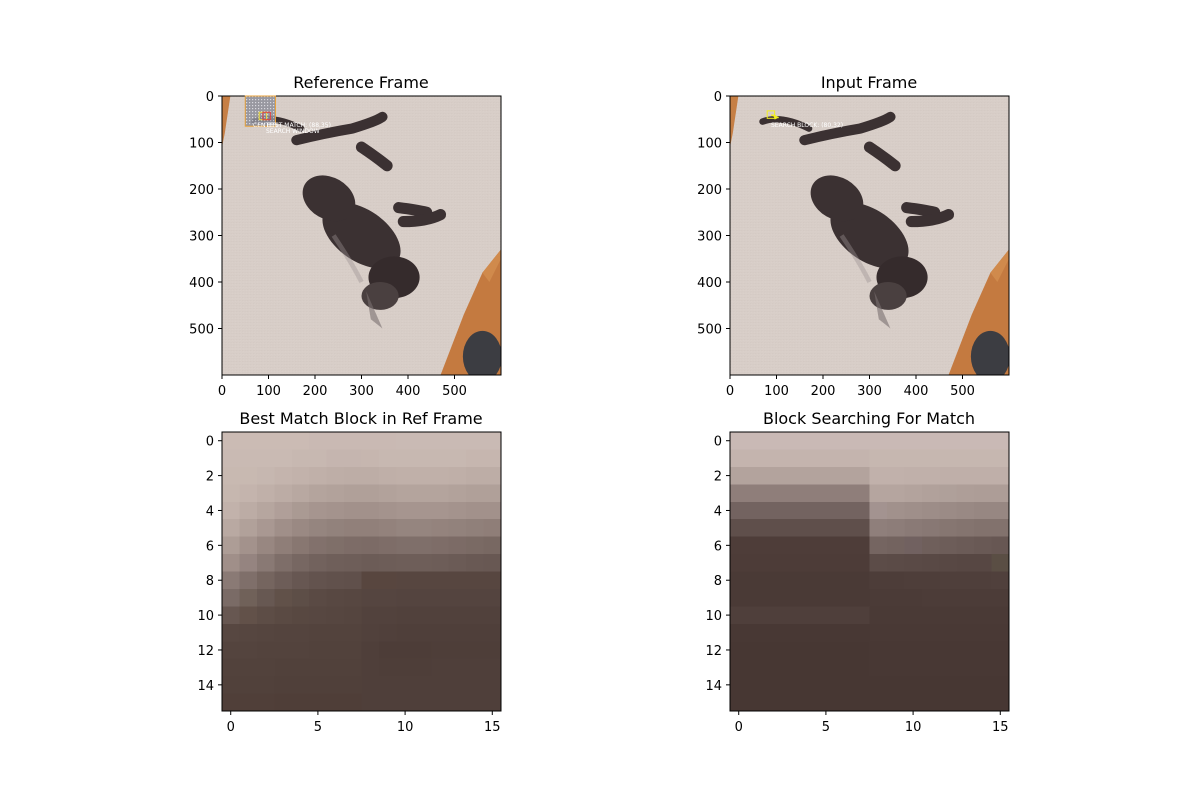 This screenshot has height=800, width=1200. What do you see at coordinates (776, 116) in the screenshot?
I see `motion-vector-arrowhead` at bounding box center [776, 116].